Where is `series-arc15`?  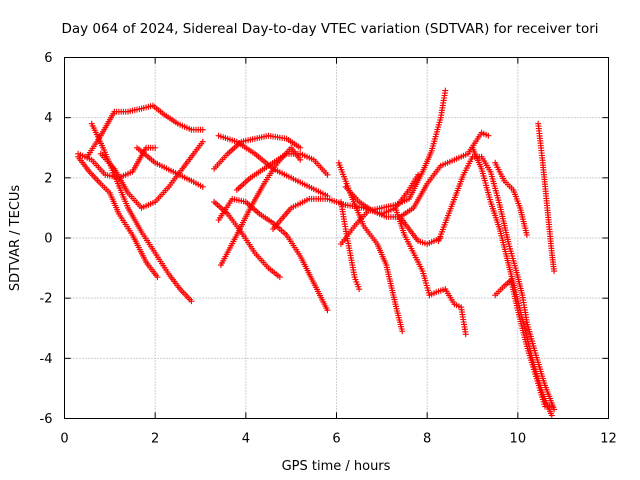
series-arc15 is located at coordinates (393, 215).